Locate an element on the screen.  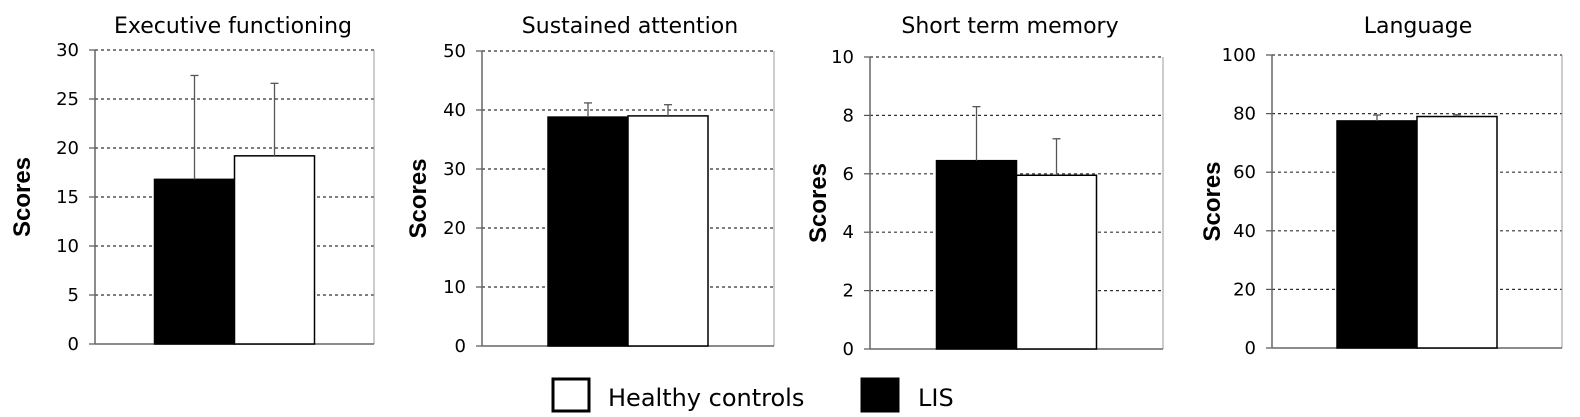
chart-title: Short term memory is located at coordinates (1009, 26).